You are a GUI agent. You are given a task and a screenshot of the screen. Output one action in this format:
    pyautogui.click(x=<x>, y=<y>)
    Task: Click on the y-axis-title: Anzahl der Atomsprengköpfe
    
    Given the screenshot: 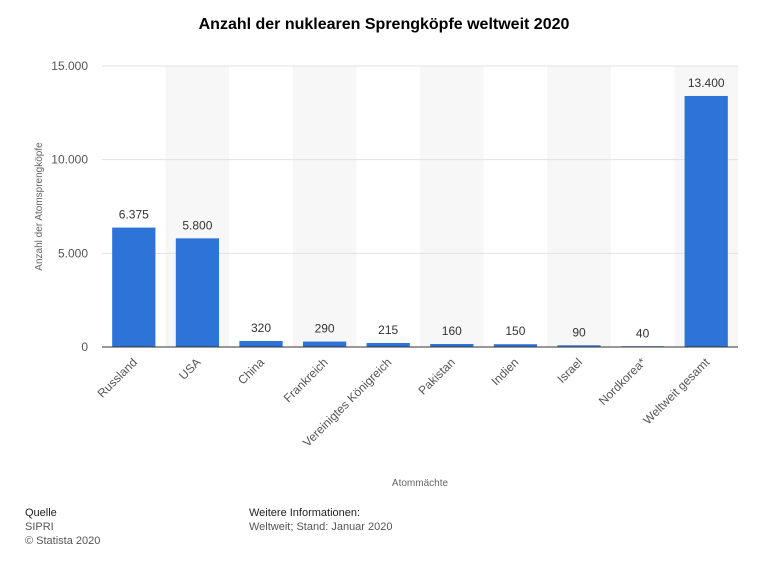 What is the action you would take?
    pyautogui.click(x=39, y=206)
    